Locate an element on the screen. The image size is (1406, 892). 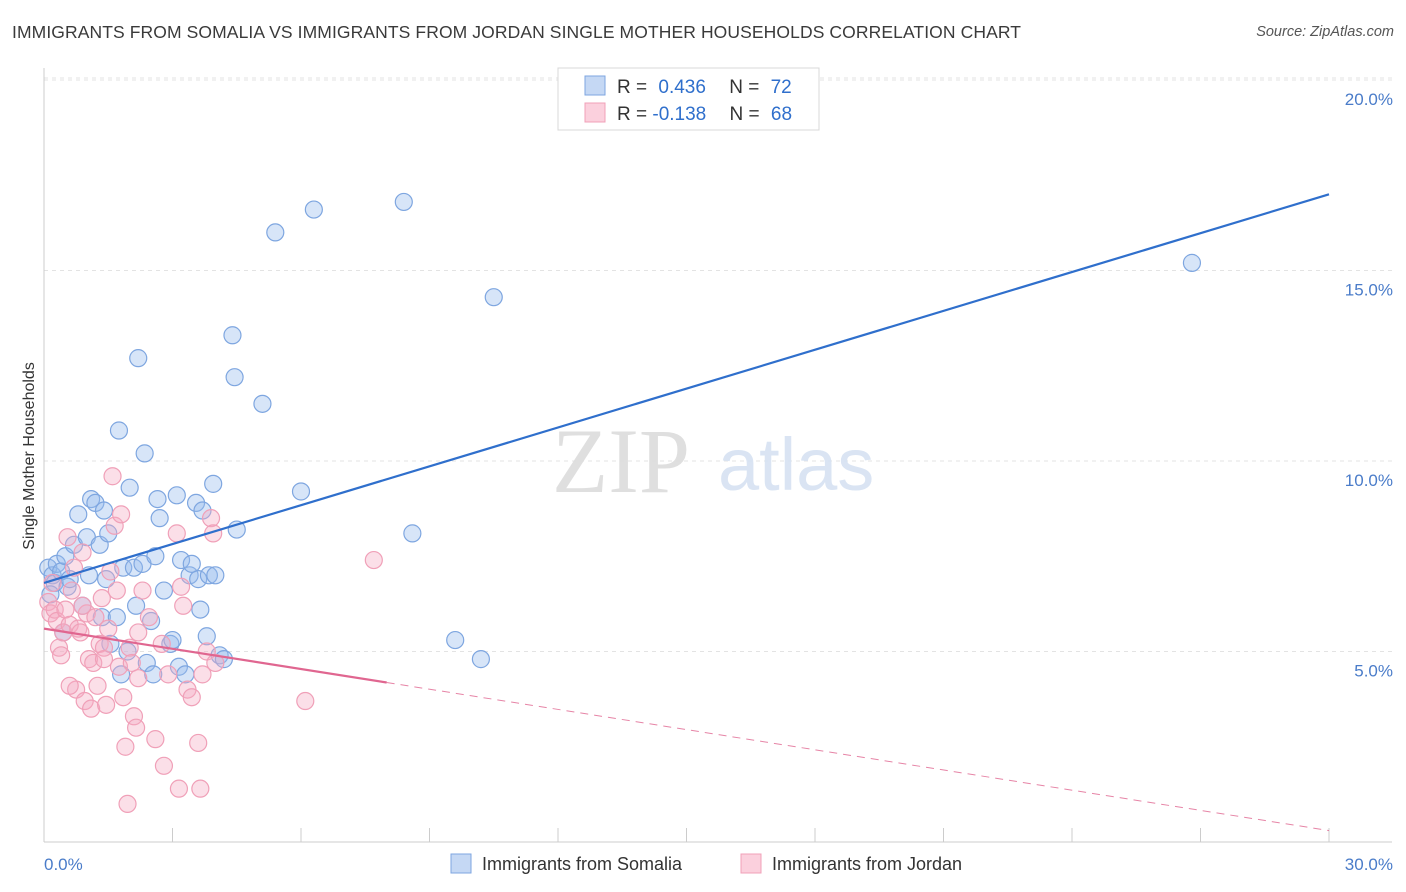
y-tick-labels: 5.0% 10.0% 15.0% 20.0% is located at coordinates (1369, 385).